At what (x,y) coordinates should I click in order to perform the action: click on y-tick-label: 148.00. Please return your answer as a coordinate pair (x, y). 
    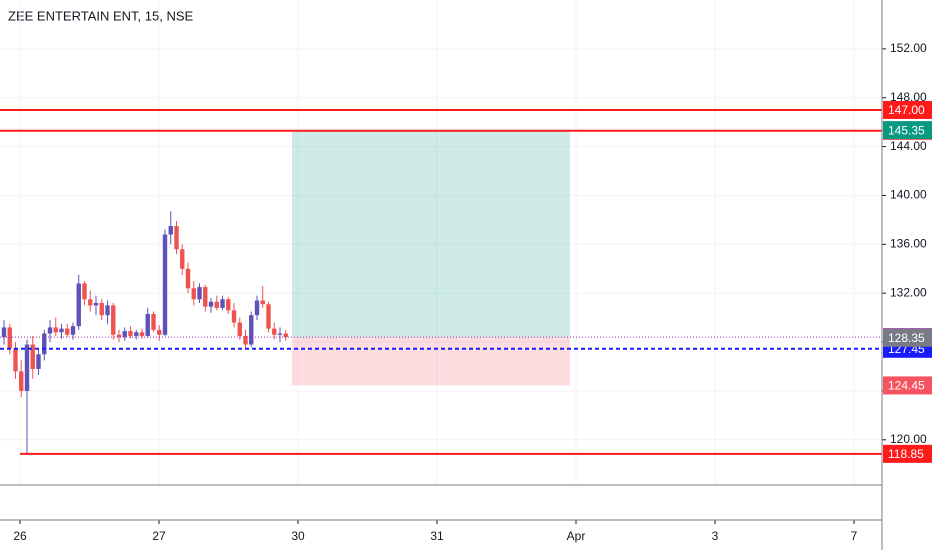
    Looking at the image, I should click on (908, 97).